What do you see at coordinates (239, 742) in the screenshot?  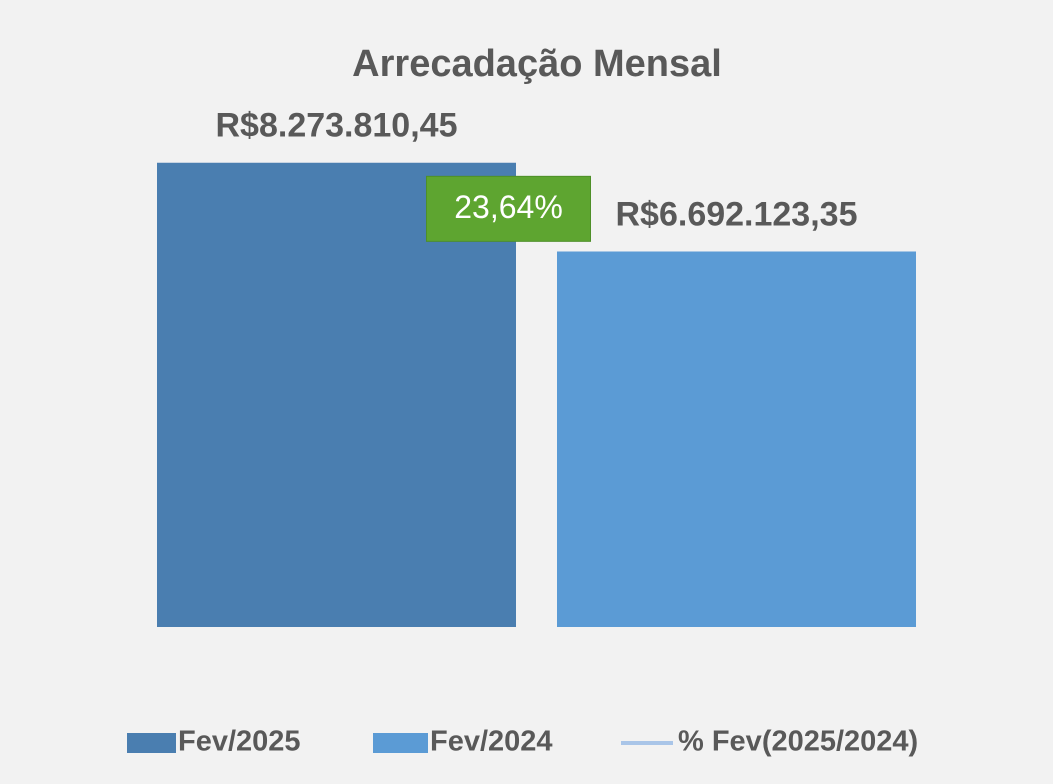 I see `legend-label: Fev/2025` at bounding box center [239, 742].